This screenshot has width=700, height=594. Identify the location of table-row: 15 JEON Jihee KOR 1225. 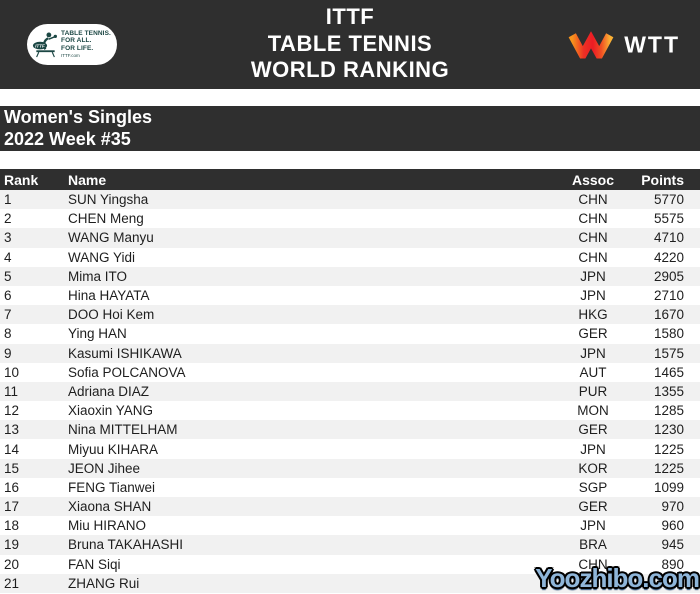
(350, 468).